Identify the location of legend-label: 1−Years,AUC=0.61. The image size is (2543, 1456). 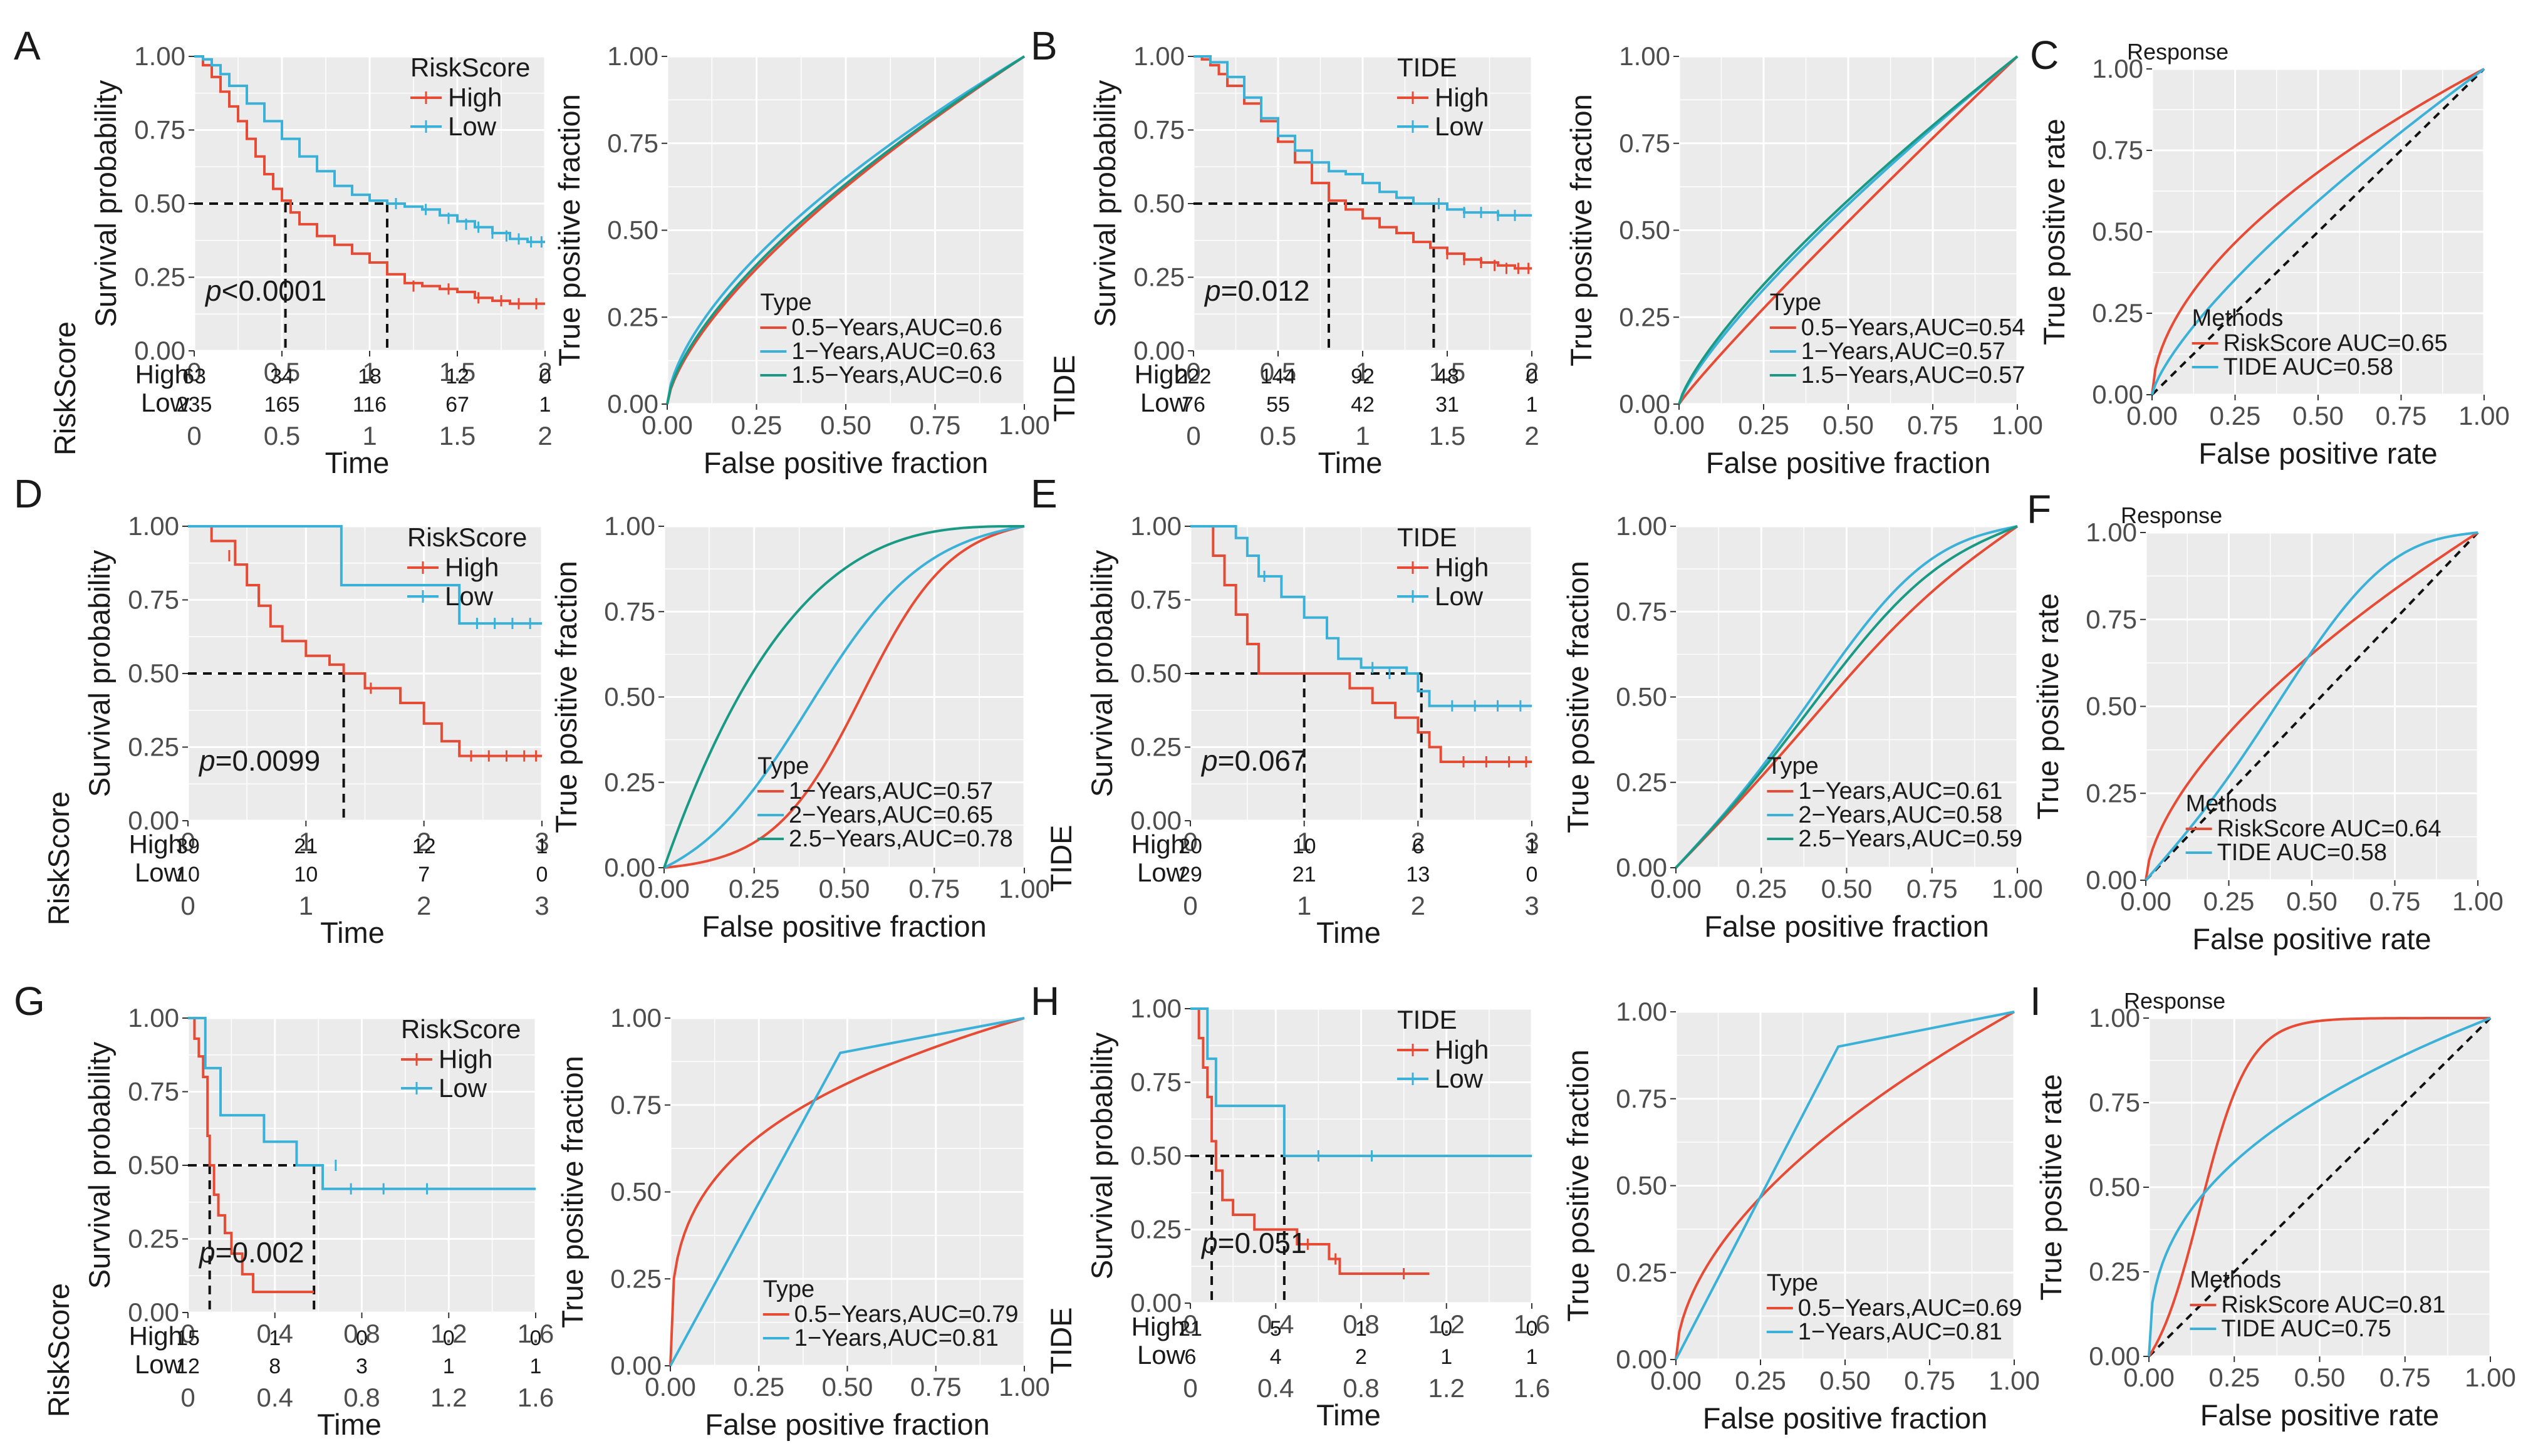
(1900, 791).